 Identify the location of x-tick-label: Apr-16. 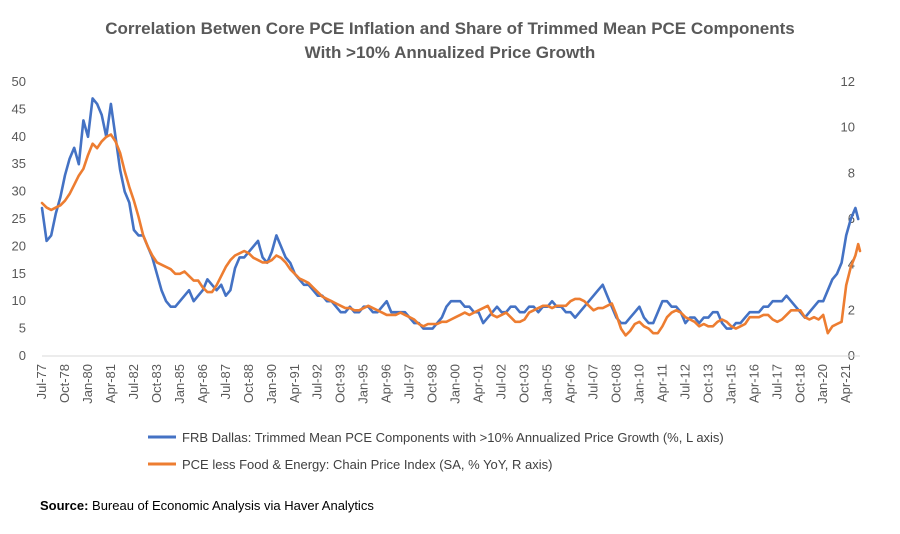
(753, 383).